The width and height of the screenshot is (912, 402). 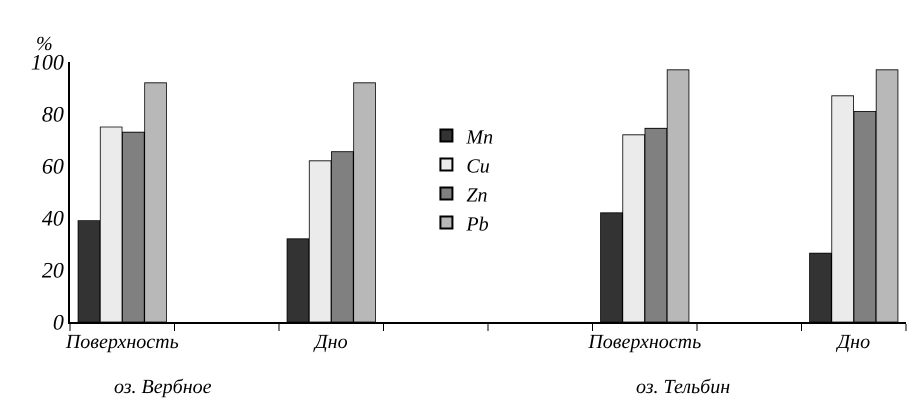 I want to click on legend-label: Cu, so click(x=478, y=166).